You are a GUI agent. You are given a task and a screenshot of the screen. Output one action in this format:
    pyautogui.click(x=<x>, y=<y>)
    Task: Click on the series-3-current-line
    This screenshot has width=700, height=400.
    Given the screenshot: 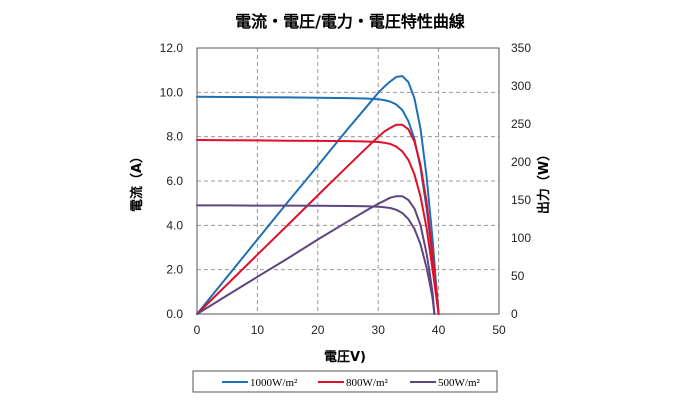 What is the action you would take?
    pyautogui.click(x=316, y=259)
    